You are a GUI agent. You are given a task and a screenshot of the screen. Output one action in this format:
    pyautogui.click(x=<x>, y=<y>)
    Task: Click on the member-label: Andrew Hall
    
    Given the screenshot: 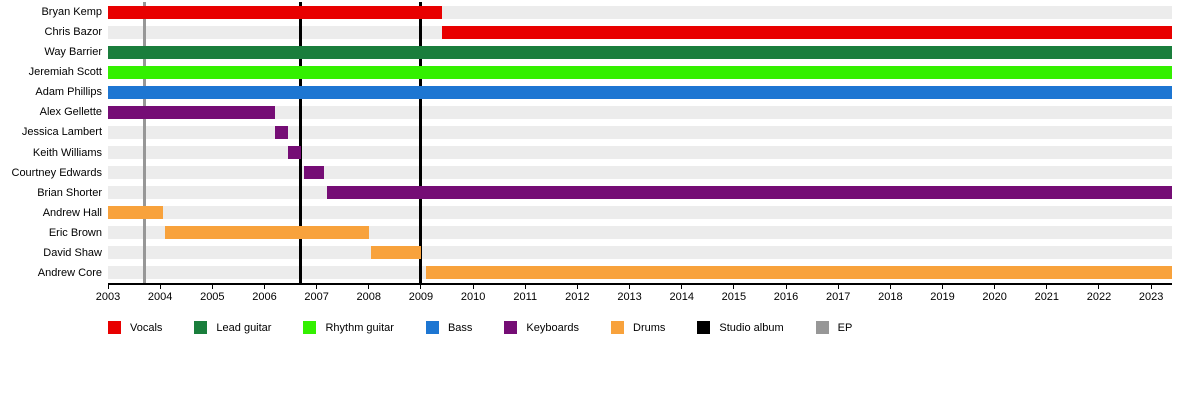 What is the action you would take?
    pyautogui.click(x=72, y=212)
    